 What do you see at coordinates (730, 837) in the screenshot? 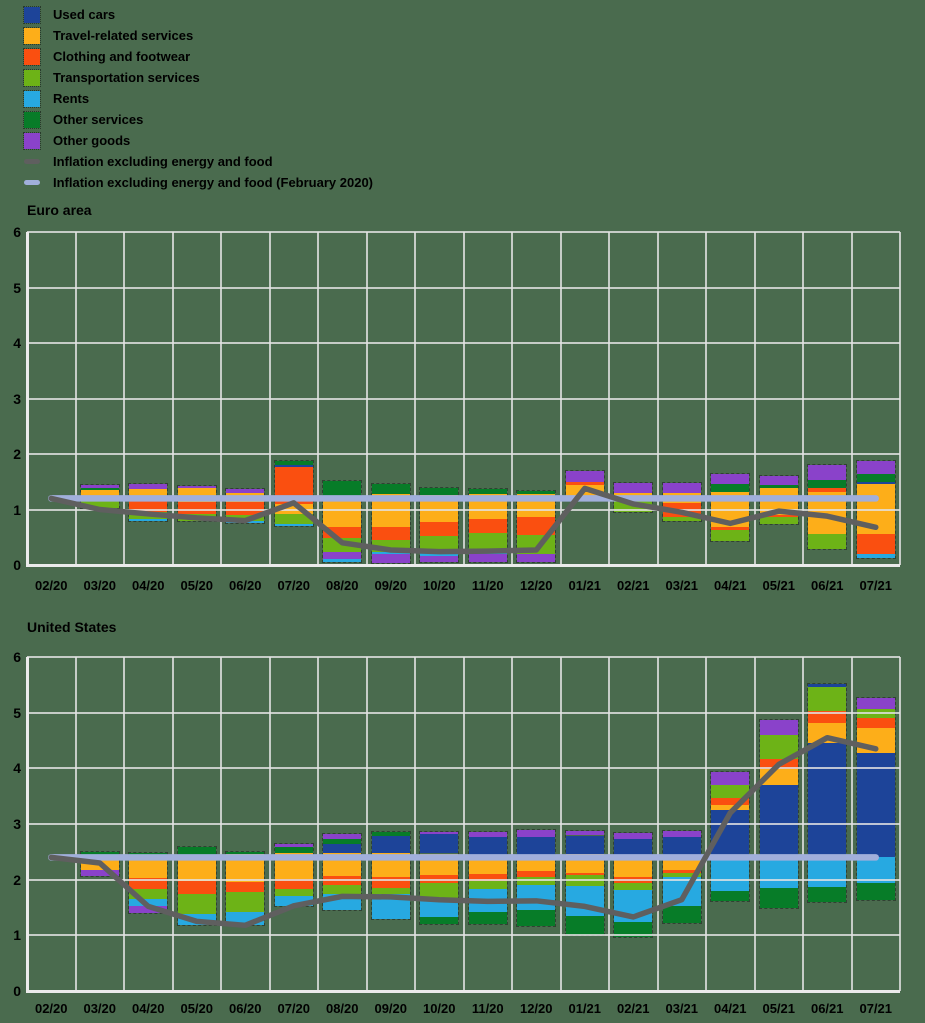
I see `bar-04/21` at bounding box center [730, 837].